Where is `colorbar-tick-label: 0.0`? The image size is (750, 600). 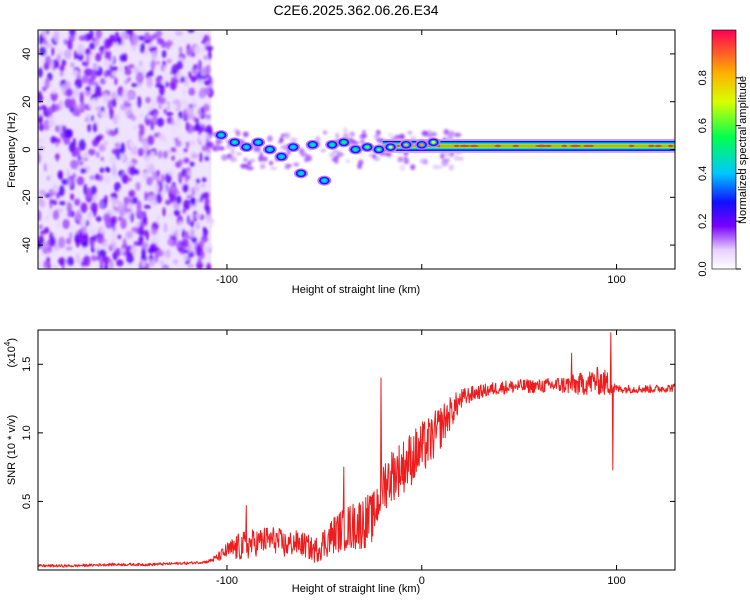 colorbar-tick-label: 0.0 is located at coordinates (703, 268).